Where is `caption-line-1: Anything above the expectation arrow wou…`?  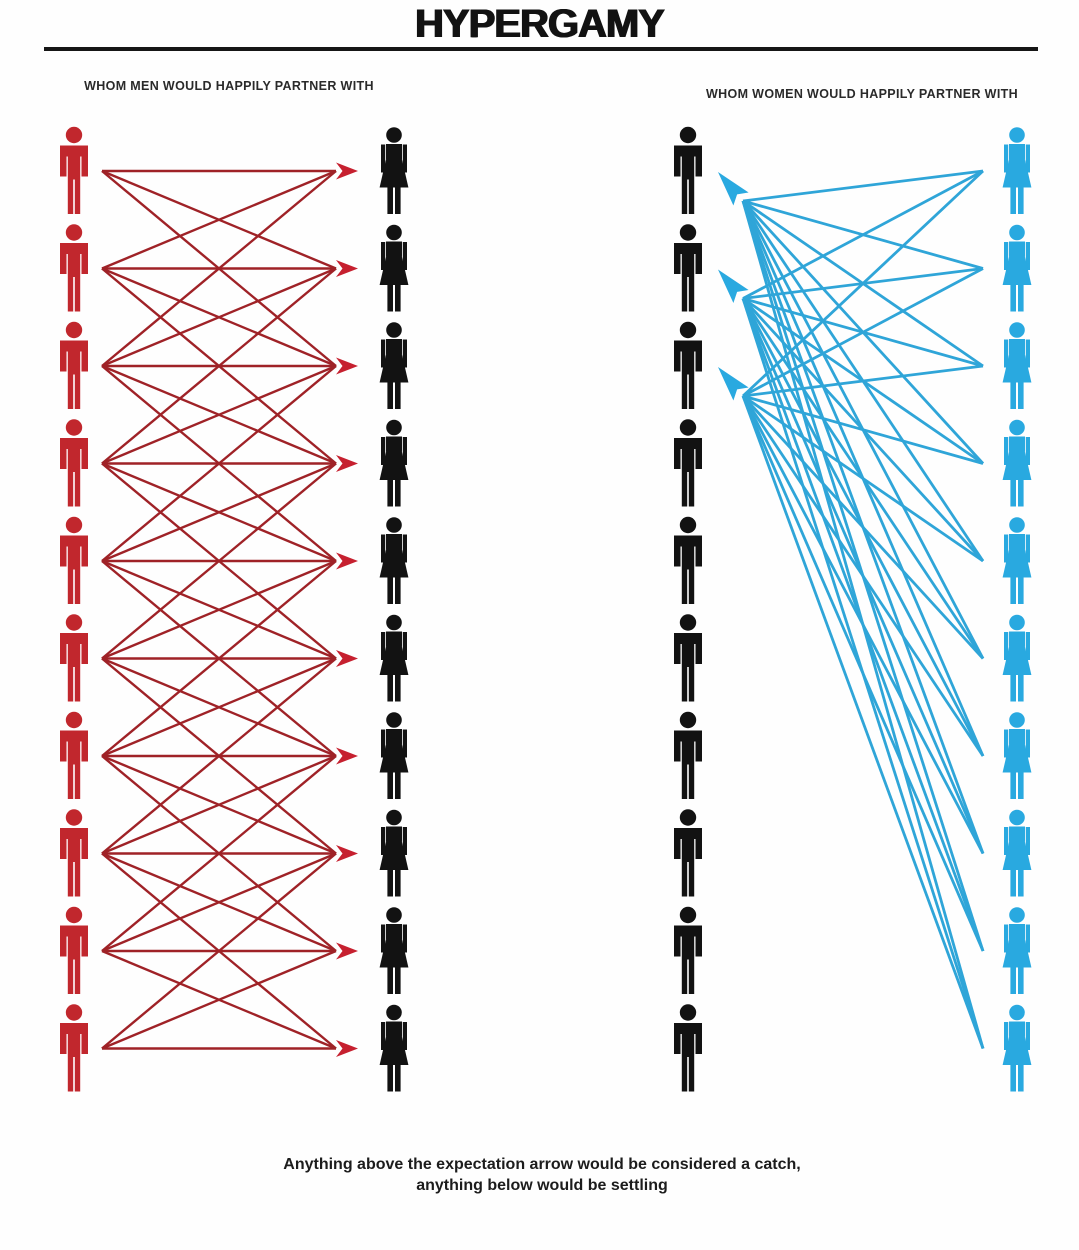
caption-line-1: Anything above the expectation arrow wou… is located at coordinates (542, 1164).